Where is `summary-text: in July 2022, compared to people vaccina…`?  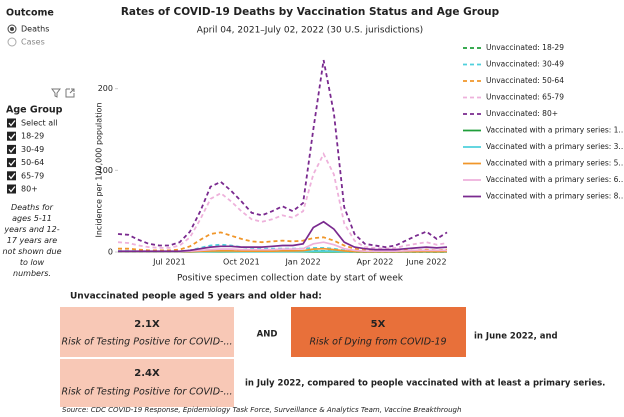
summary-text: in July 2022, compared to people vaccina… is located at coordinates (425, 384).